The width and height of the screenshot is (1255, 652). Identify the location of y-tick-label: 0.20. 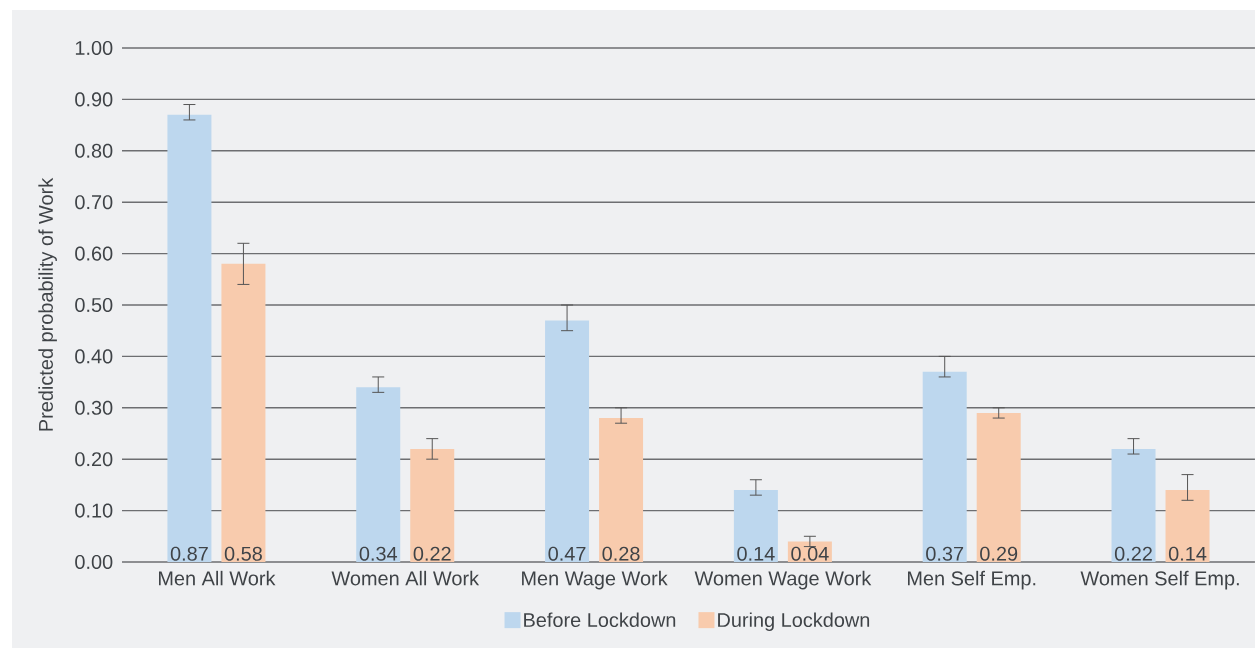
(94, 459).